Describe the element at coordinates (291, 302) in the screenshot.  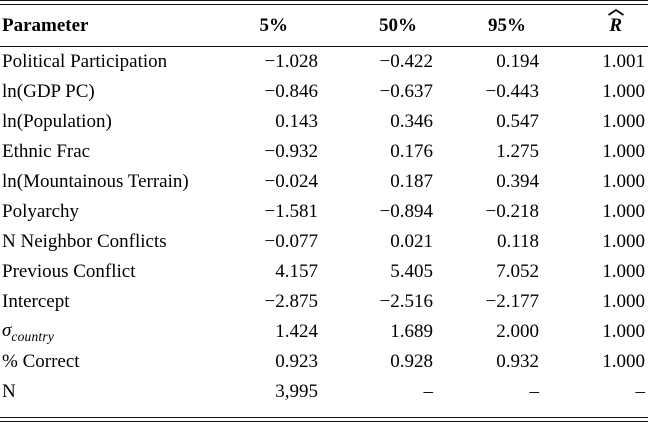
I see `value-cell-5pct: −2.875` at that location.